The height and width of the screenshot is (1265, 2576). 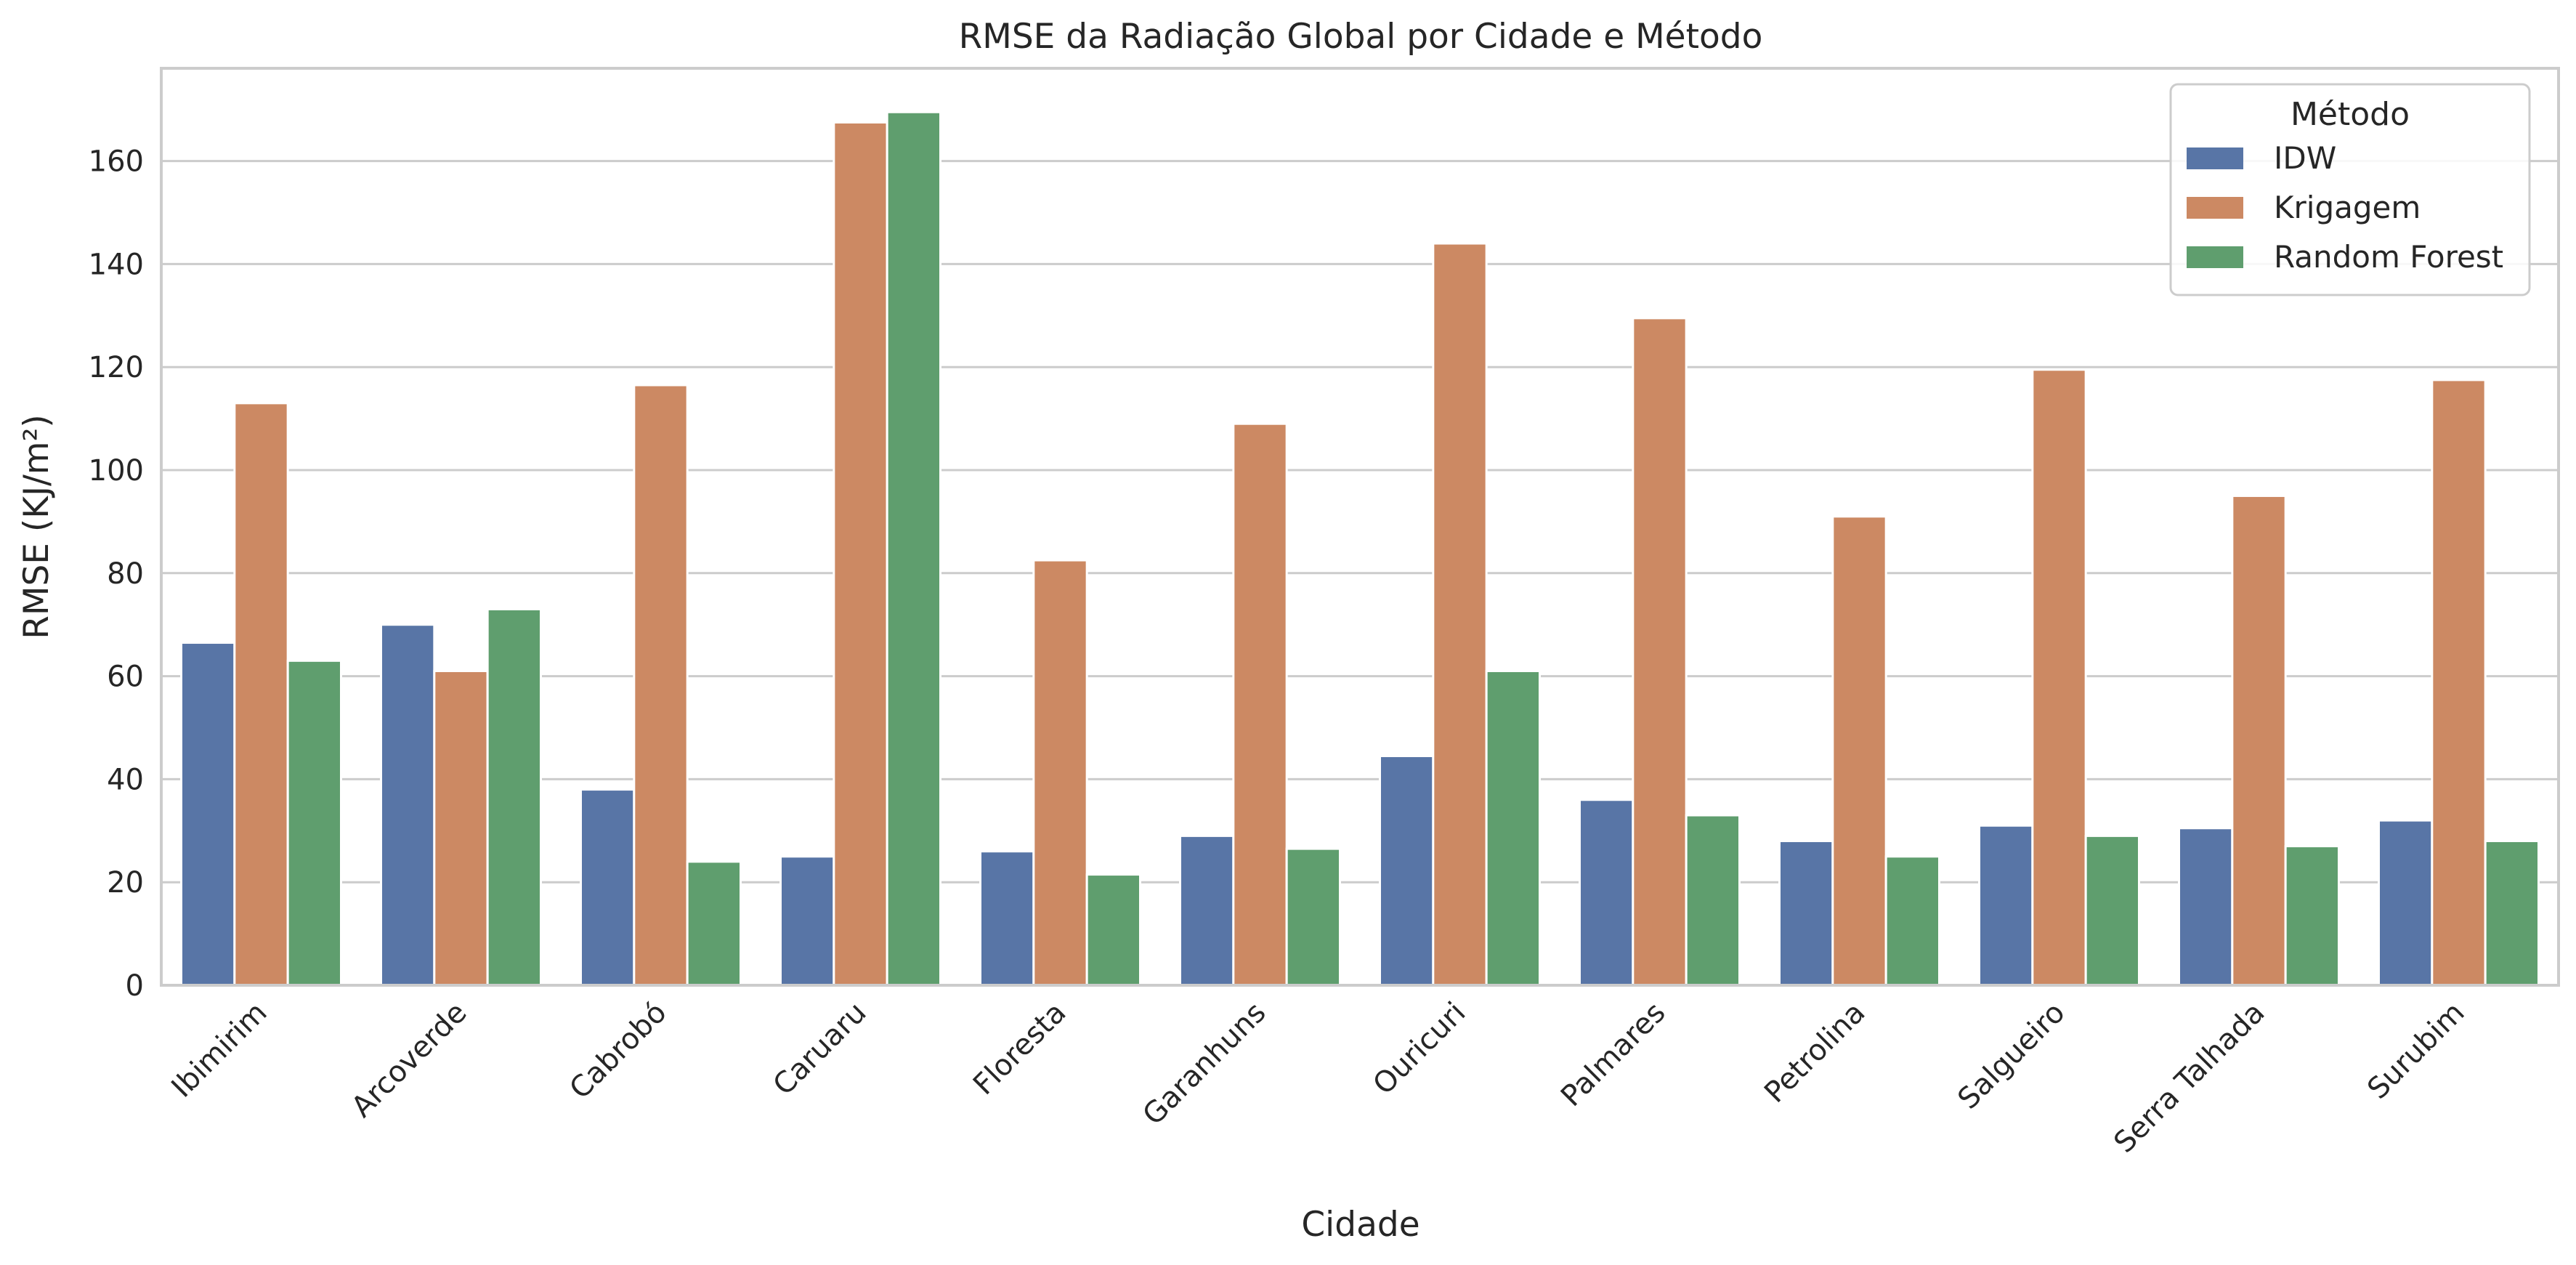 I want to click on legend-items: IDW Krigagem Random Forest, so click(x=2345, y=208).